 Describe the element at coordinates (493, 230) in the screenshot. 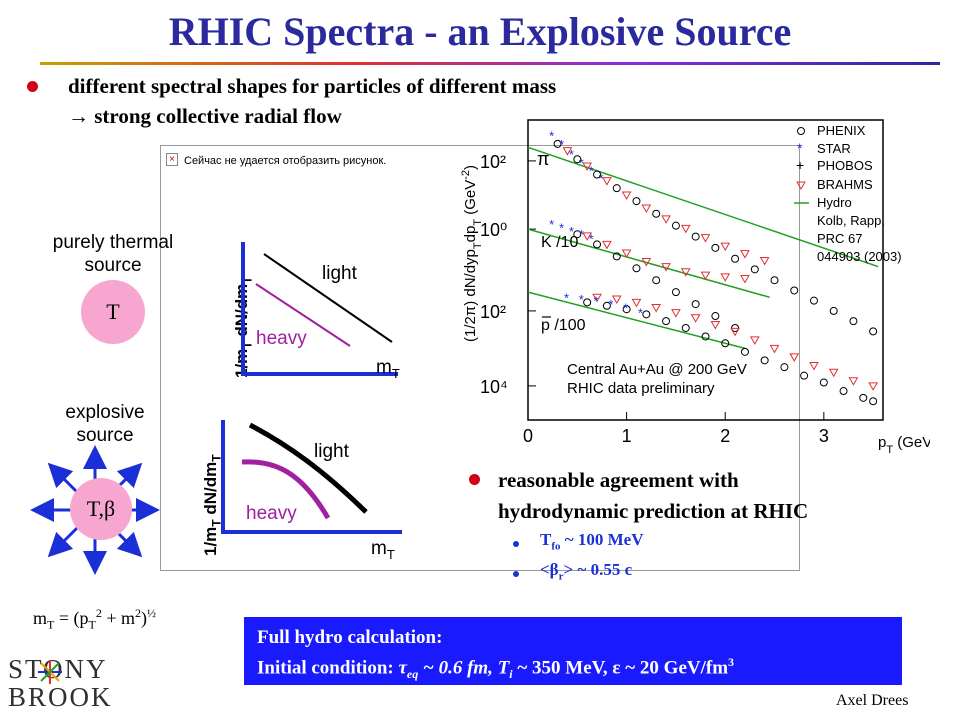

I see `y-tick-label: 10⁰` at that location.